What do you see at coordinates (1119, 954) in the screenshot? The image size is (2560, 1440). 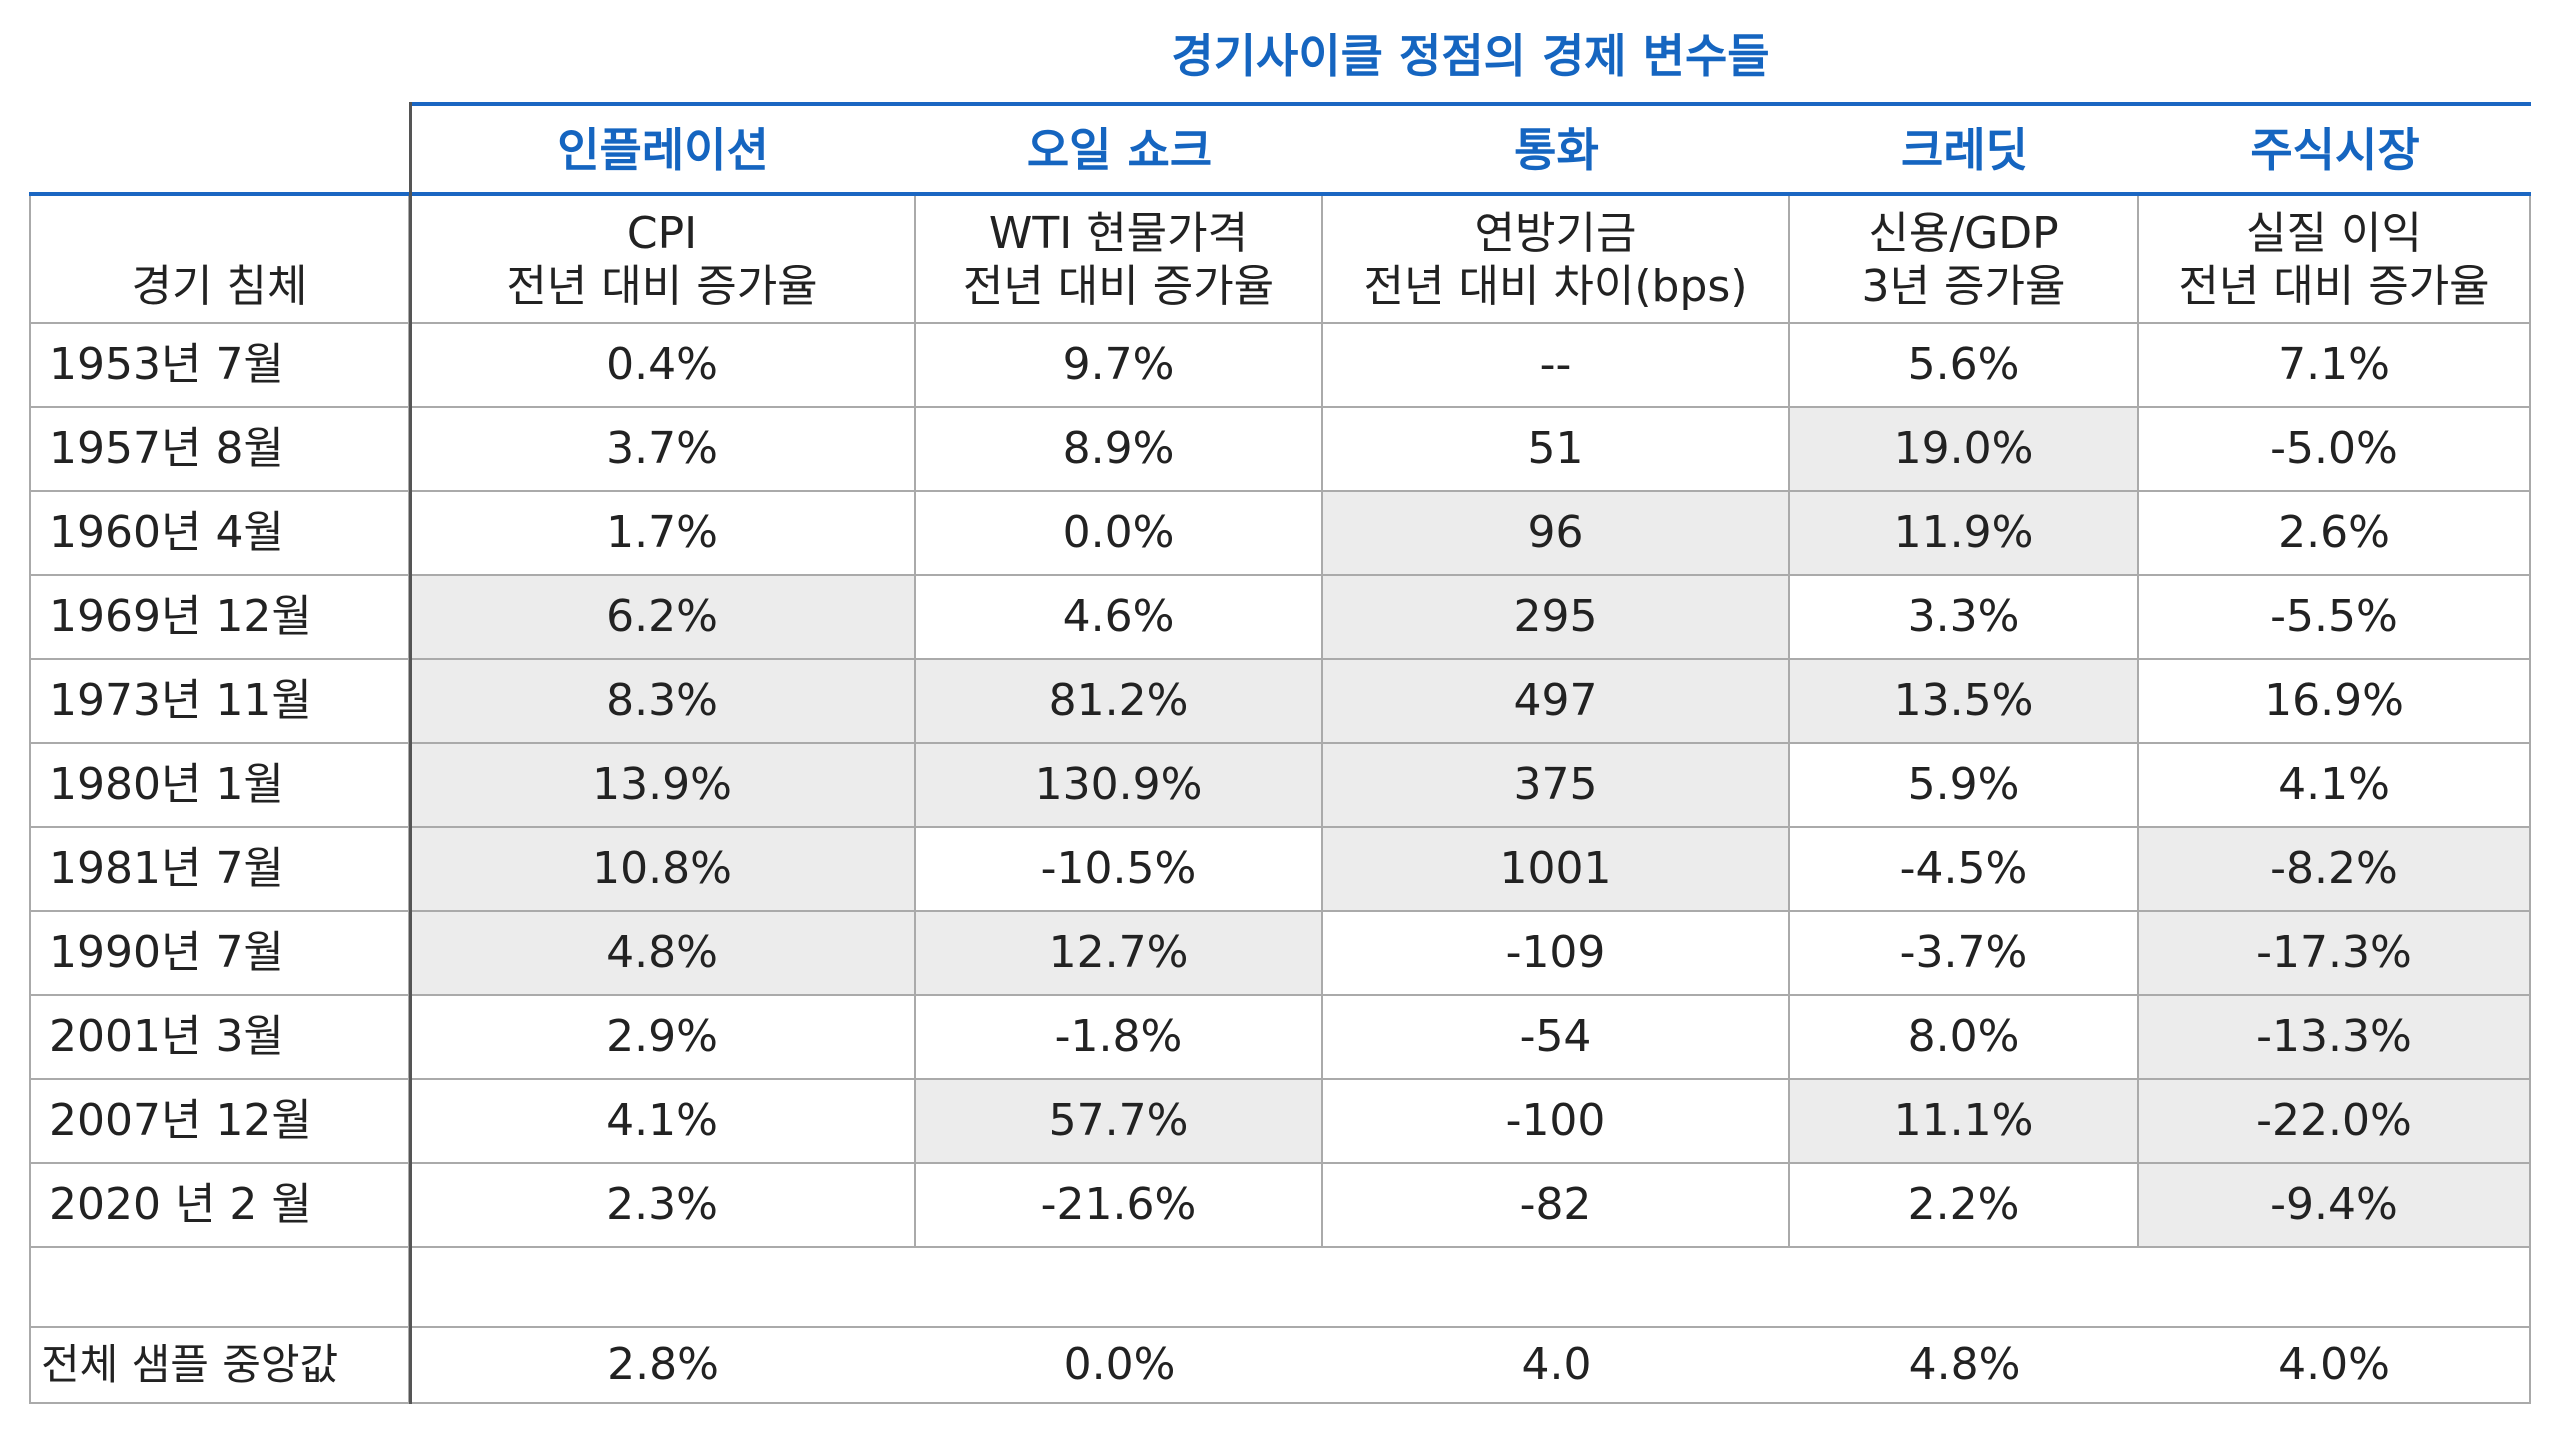 I see `cell: 12.7%` at bounding box center [1119, 954].